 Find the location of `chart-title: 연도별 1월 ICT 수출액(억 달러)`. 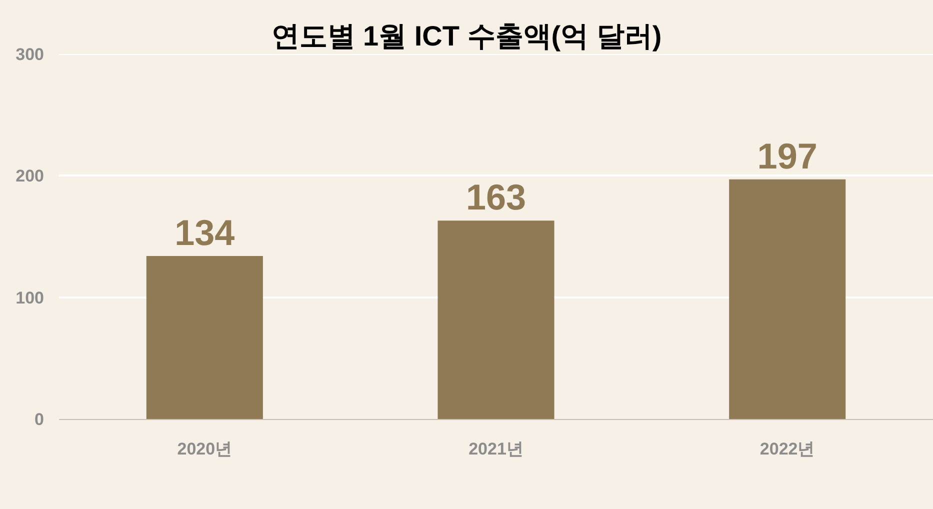

chart-title: 연도별 1월 ICT 수출액(억 달러) is located at coordinates (466, 36).